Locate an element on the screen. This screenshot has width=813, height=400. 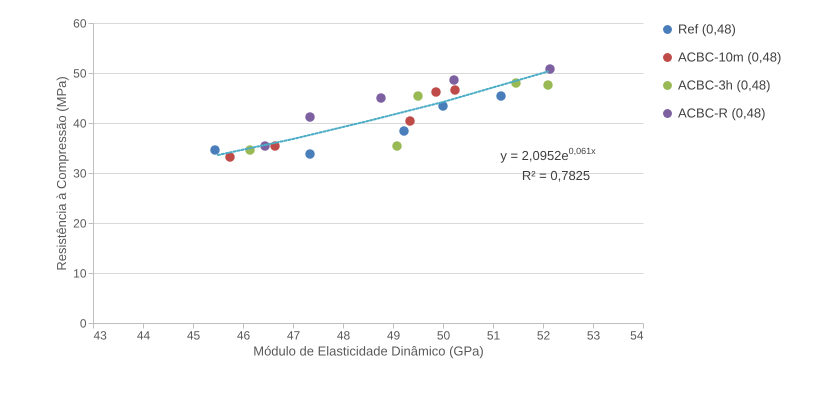
x-tick-label: 43 is located at coordinates (101, 335).